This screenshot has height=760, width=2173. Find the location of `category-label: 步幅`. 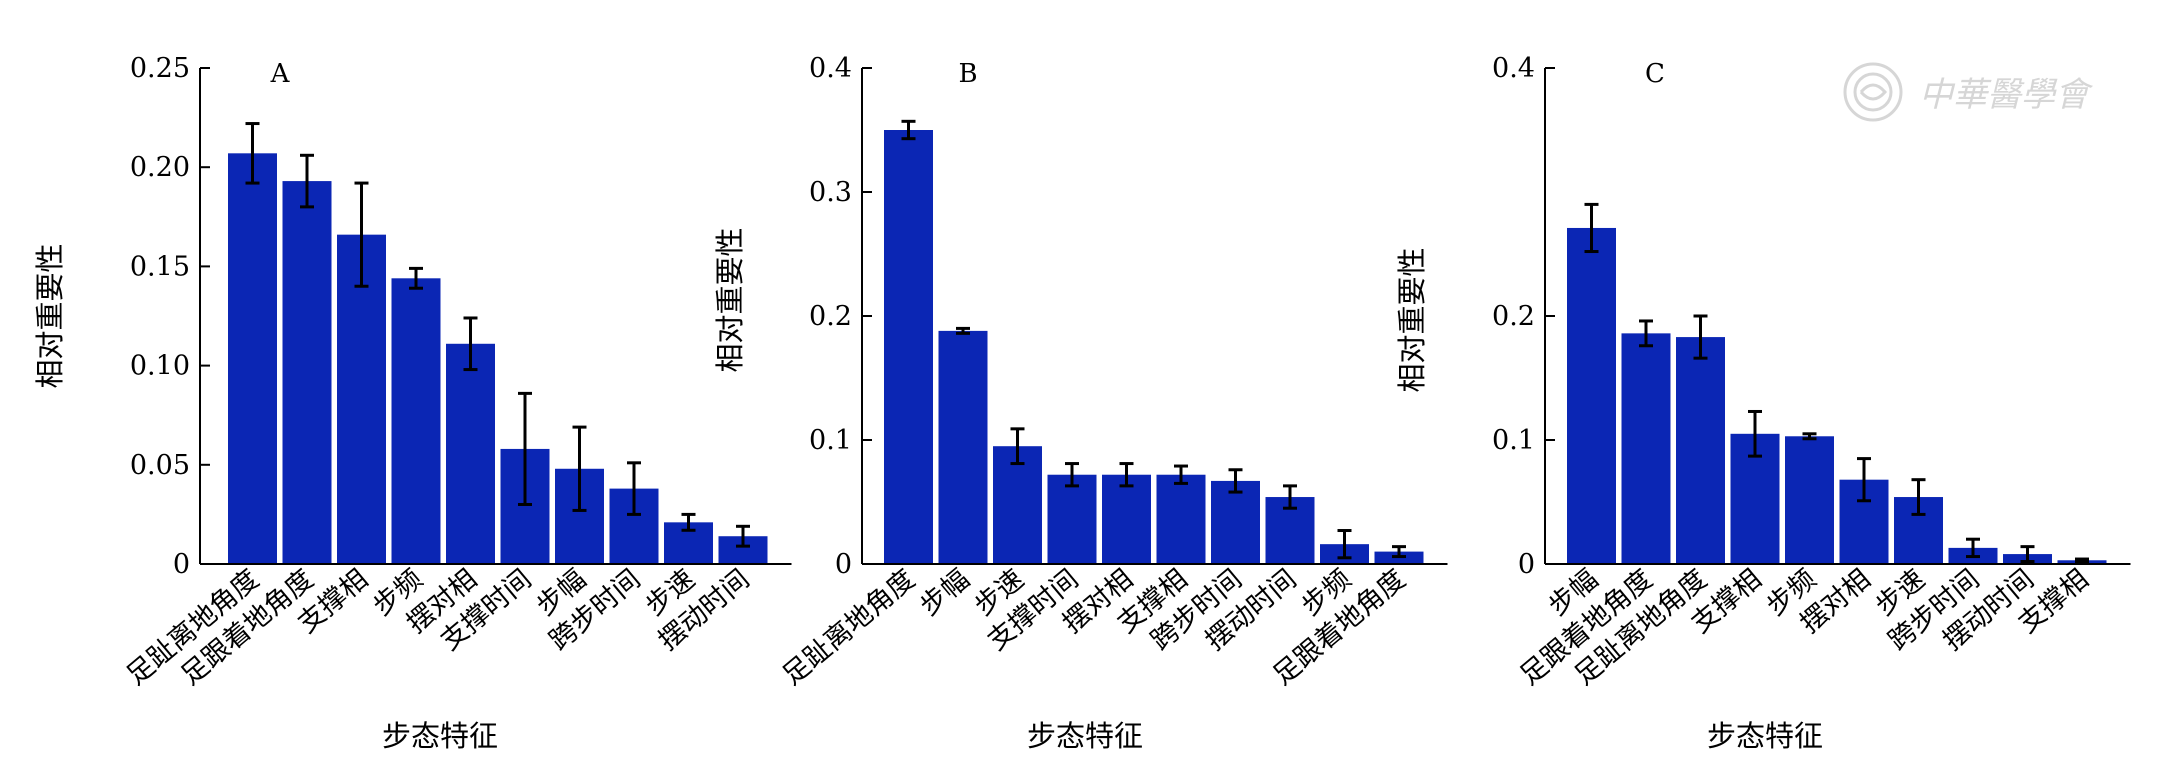

category-label: 步幅 is located at coordinates (944, 593).